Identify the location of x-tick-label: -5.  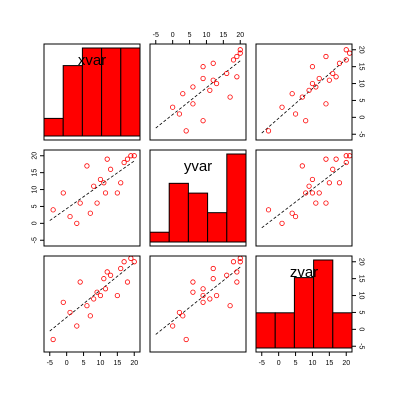
(262, 363).